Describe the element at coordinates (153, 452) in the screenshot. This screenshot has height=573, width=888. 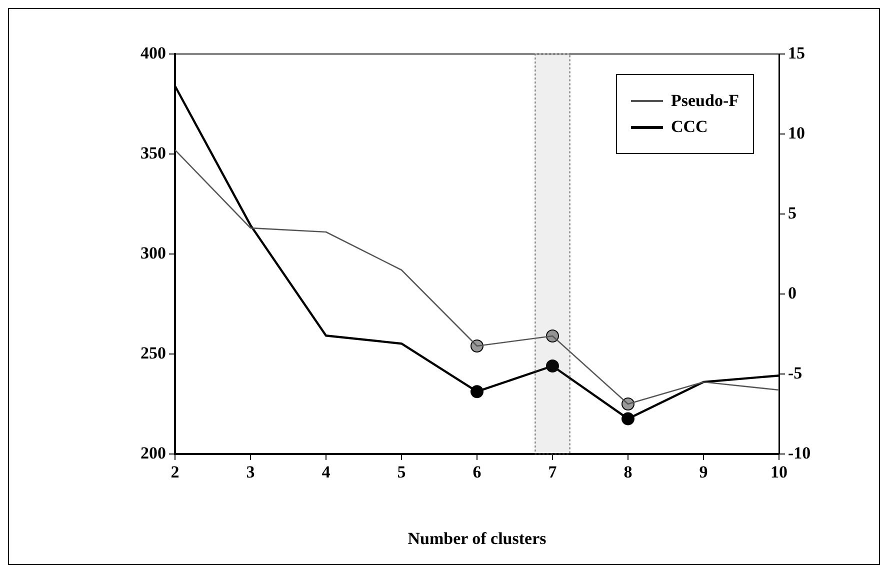
I see `y-tick-label: 200` at that location.